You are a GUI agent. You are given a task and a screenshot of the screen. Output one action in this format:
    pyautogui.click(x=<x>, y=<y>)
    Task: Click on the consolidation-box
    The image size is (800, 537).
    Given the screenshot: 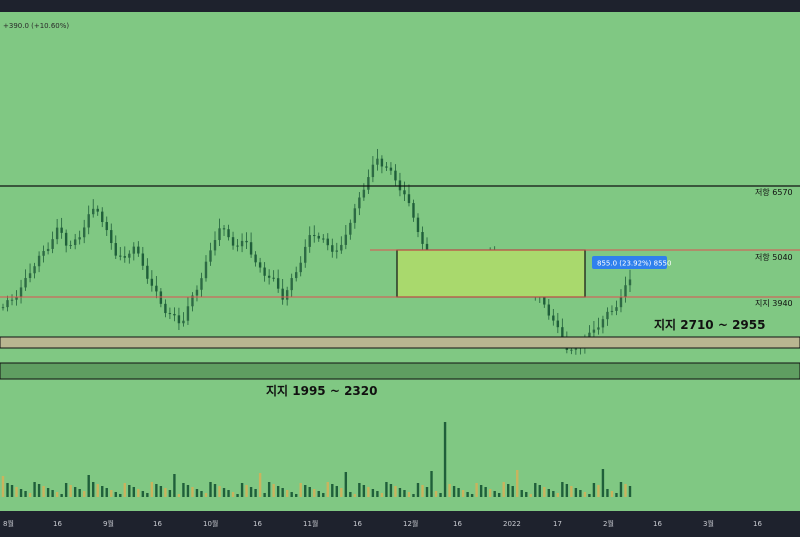 What is the action you would take?
    pyautogui.click(x=491, y=273)
    